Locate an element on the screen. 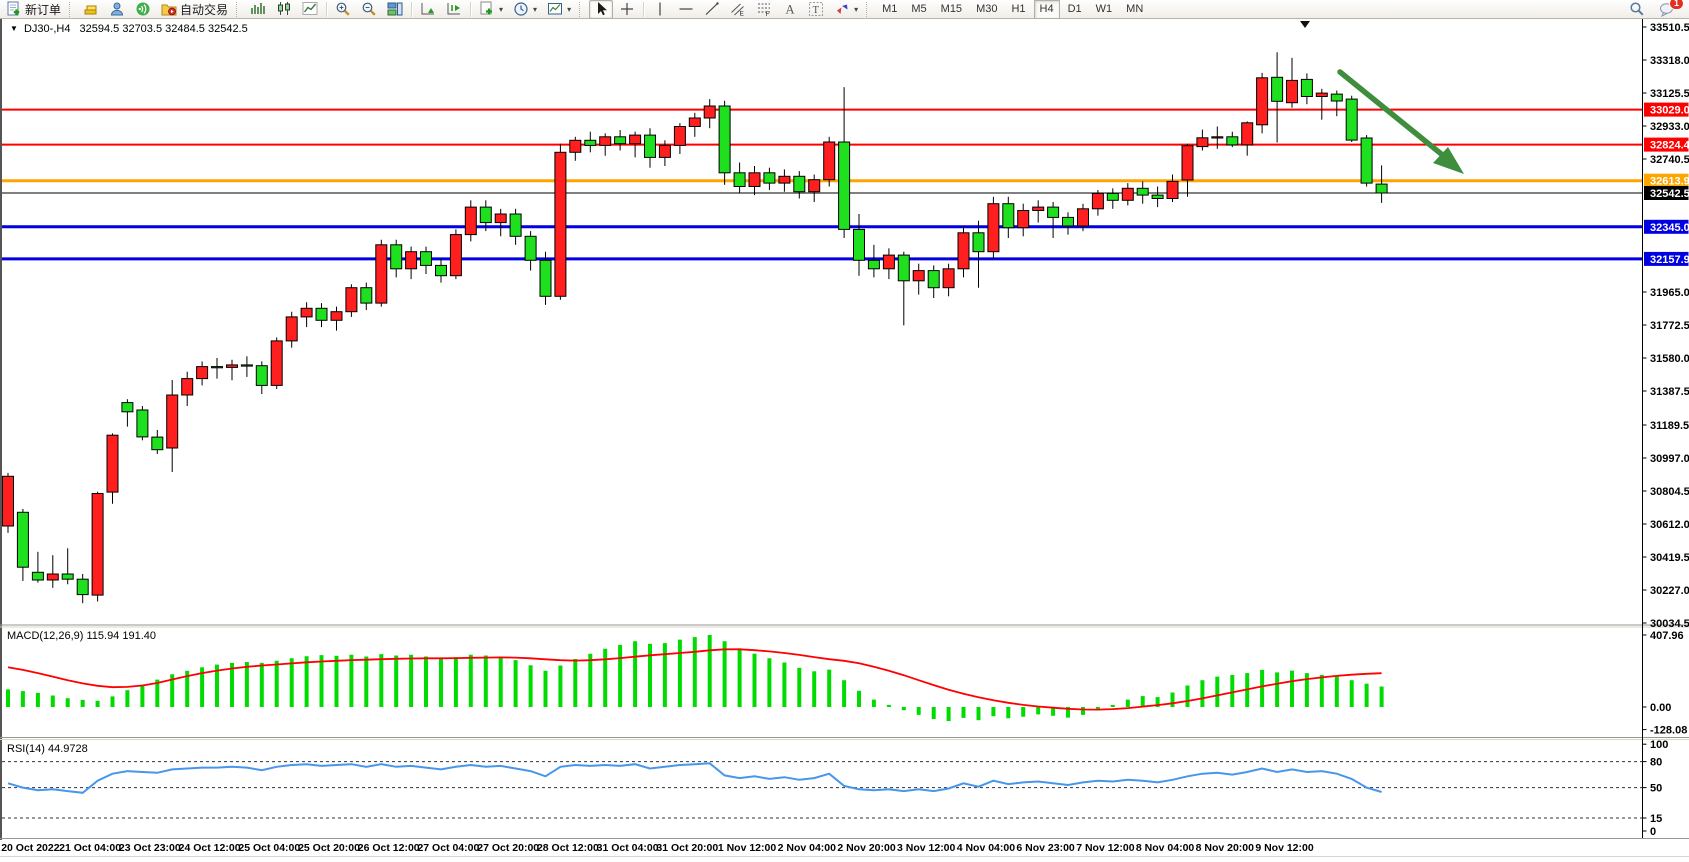 This screenshot has width=1689, height=862. indicators-button: ▾ is located at coordinates (491, 9).